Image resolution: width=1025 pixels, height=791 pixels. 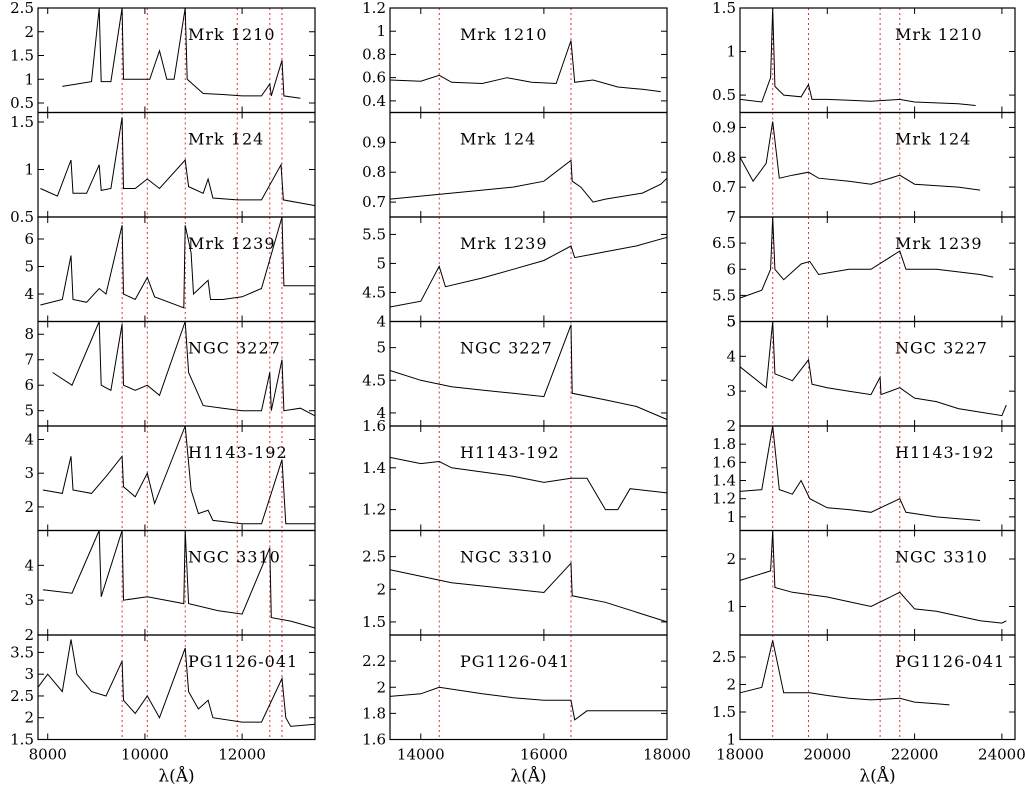 What do you see at coordinates (374, 661) in the screenshot?
I see `y-tick-label: 2.2` at bounding box center [374, 661].